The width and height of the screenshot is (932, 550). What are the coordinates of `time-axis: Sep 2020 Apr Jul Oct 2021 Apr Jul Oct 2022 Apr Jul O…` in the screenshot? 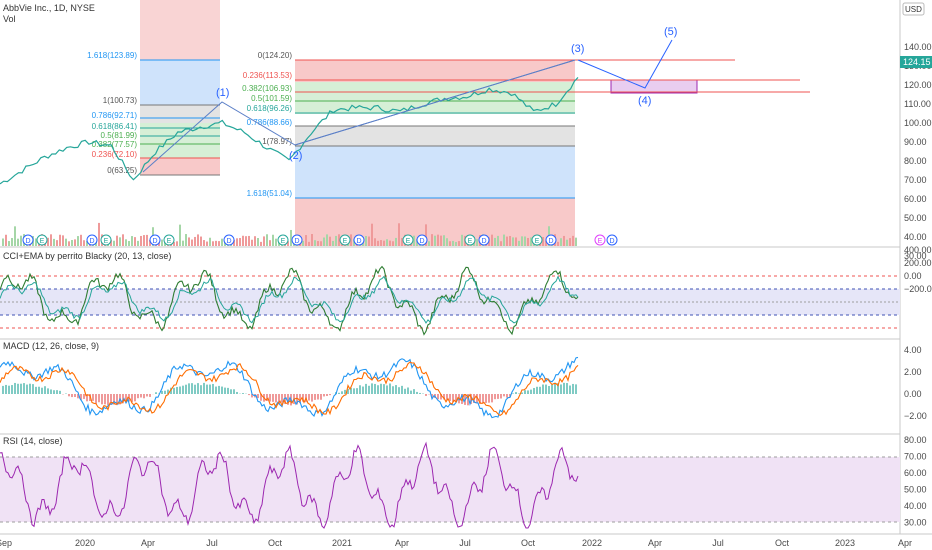 It's located at (456, 543).